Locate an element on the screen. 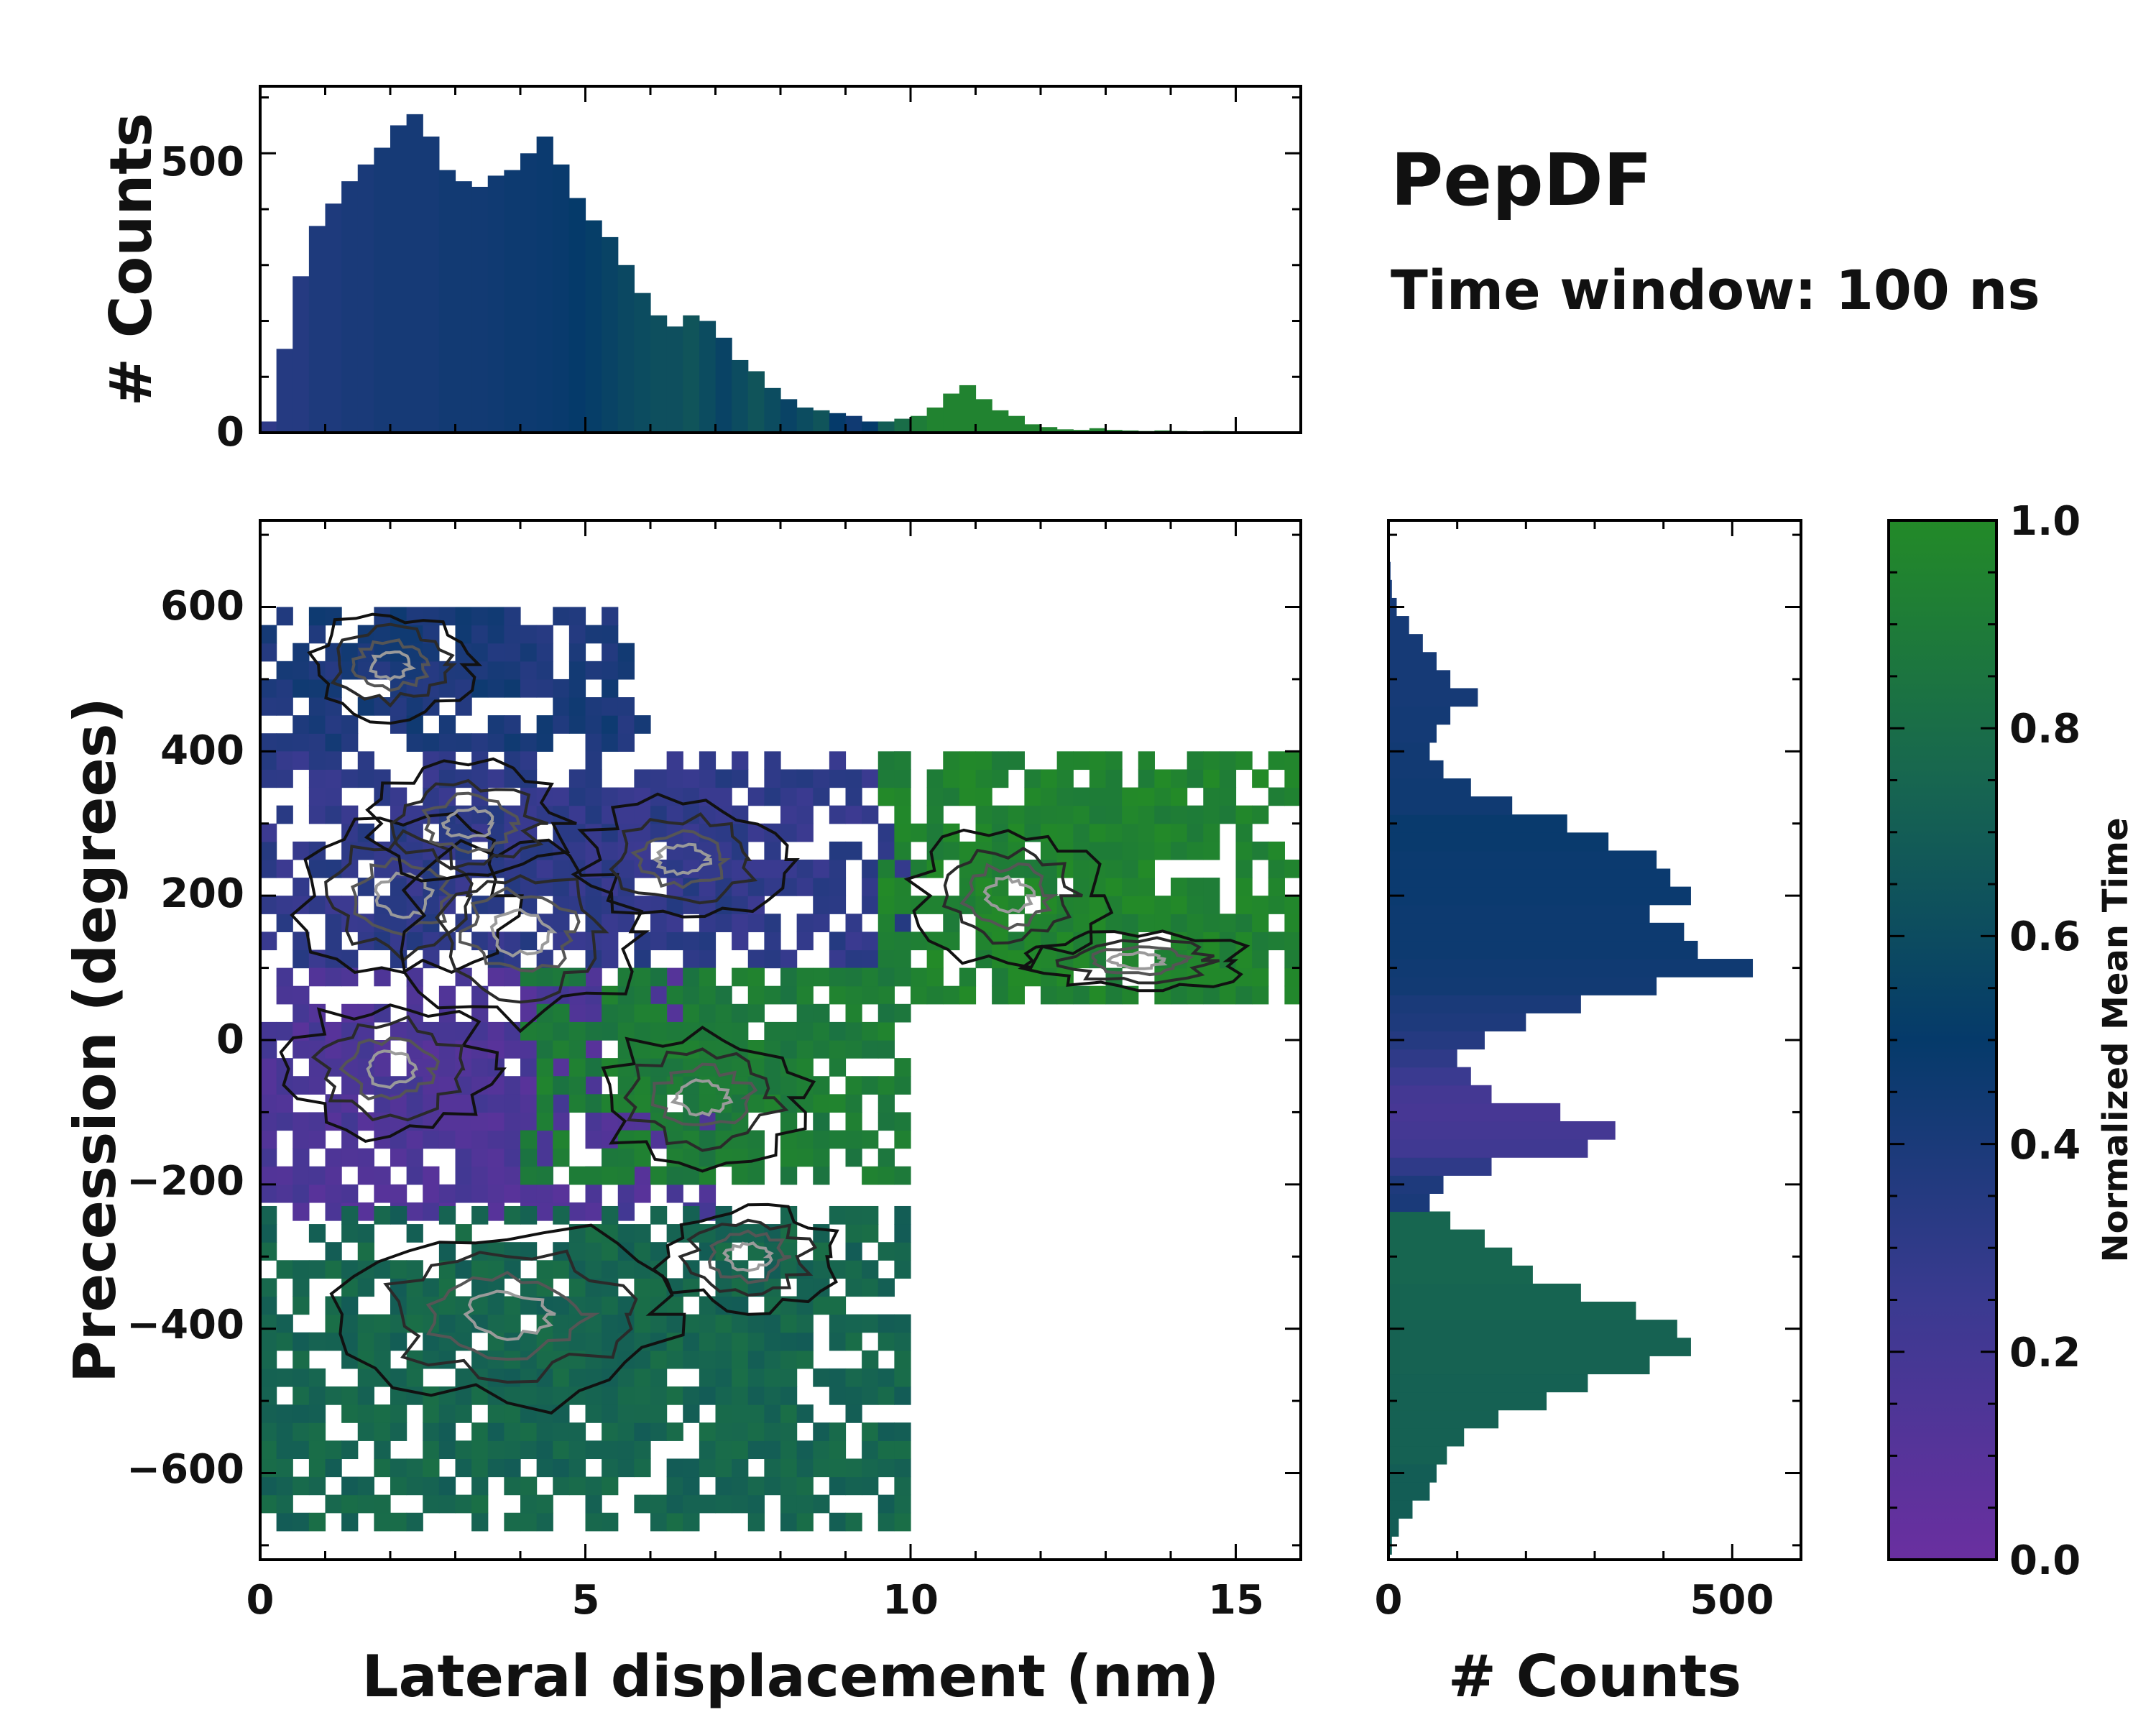 The image size is (2156, 1725). main-ylabel: Precession (degrees) is located at coordinates (96, 1040).